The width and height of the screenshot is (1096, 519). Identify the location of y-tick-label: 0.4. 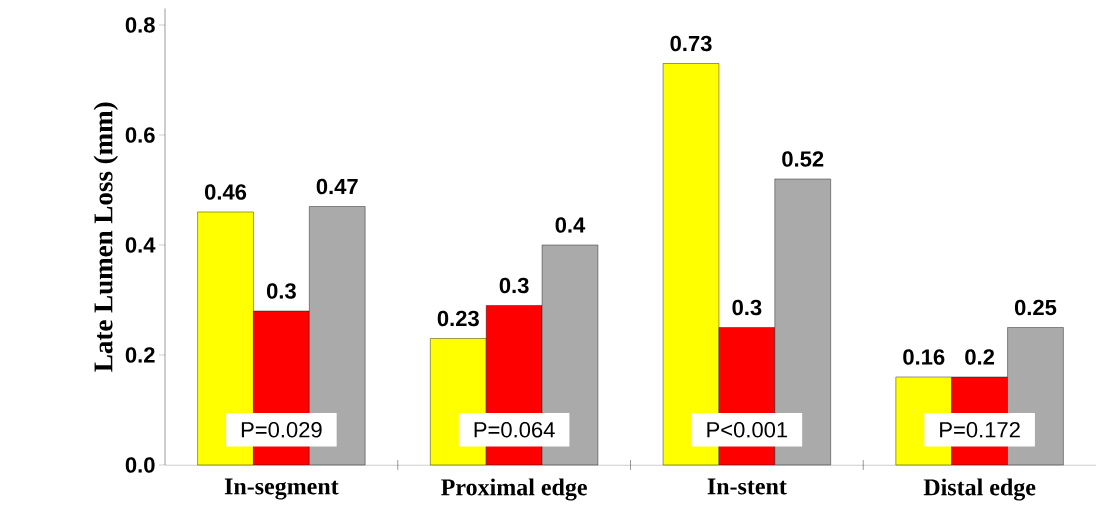
(140, 245).